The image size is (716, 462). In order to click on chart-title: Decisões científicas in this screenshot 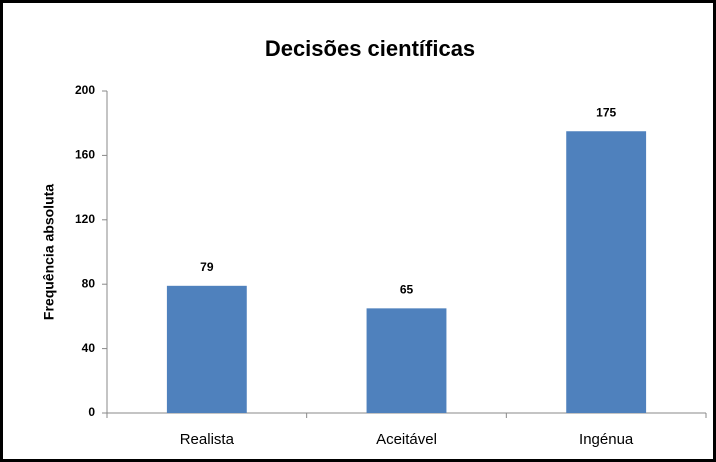, I will do `click(370, 48)`.